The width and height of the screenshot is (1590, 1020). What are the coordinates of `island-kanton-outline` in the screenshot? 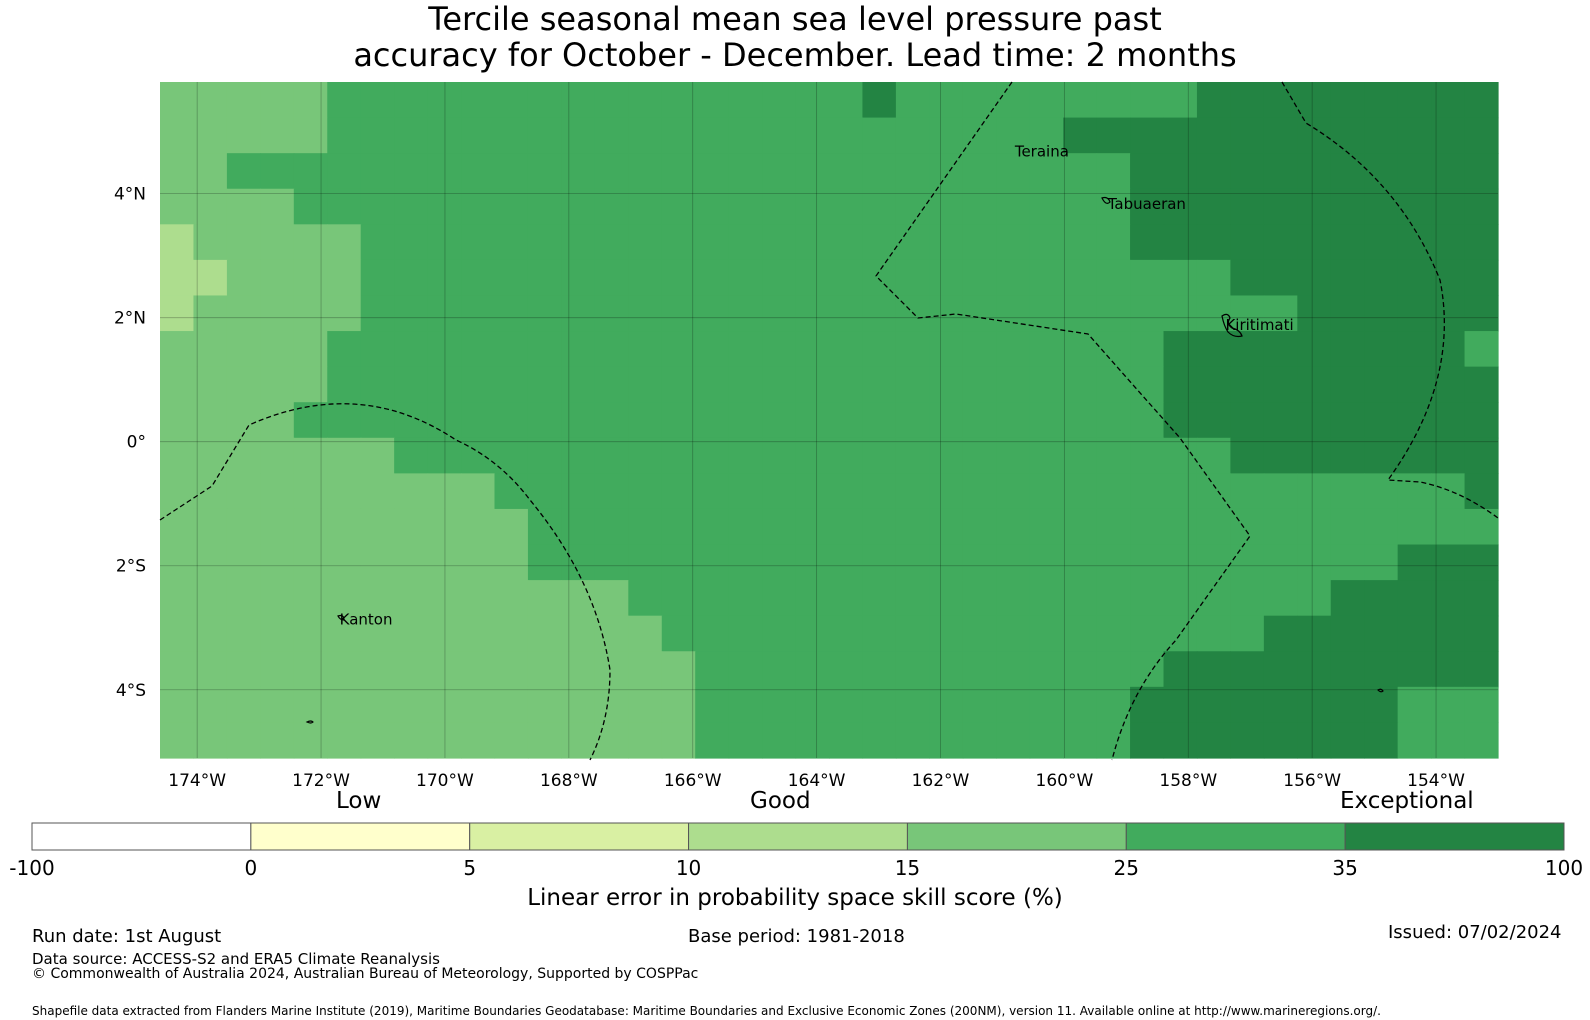 It's located at (341, 617).